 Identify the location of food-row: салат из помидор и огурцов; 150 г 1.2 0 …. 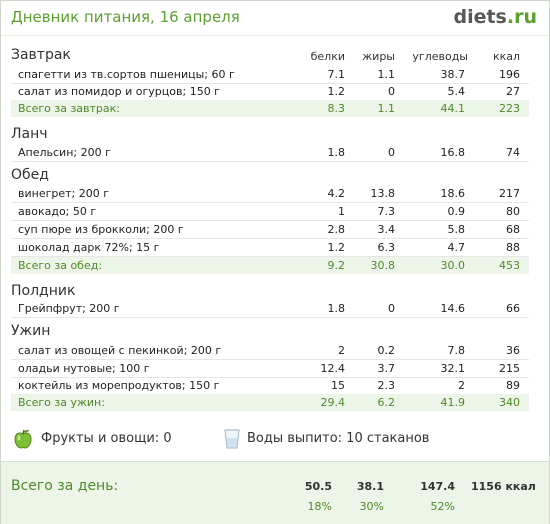
(270, 92).